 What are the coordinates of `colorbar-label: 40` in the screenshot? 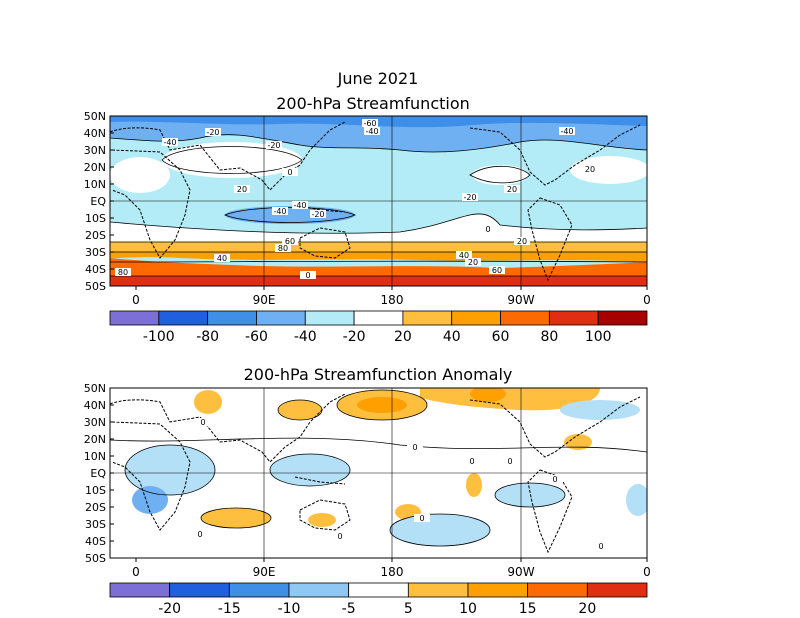 It's located at (452, 337).